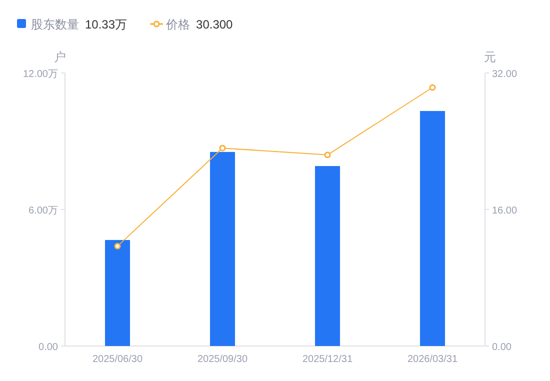 The height and width of the screenshot is (381, 550). Describe the element at coordinates (106, 25) in the screenshot. I see `text: 10.33万` at that location.